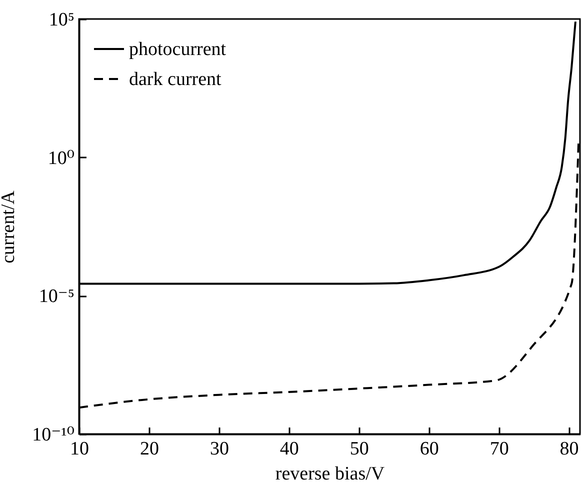 Image resolution: width=582 pixels, height=493 pixels. I want to click on x-tick-label: 70, so click(499, 449).